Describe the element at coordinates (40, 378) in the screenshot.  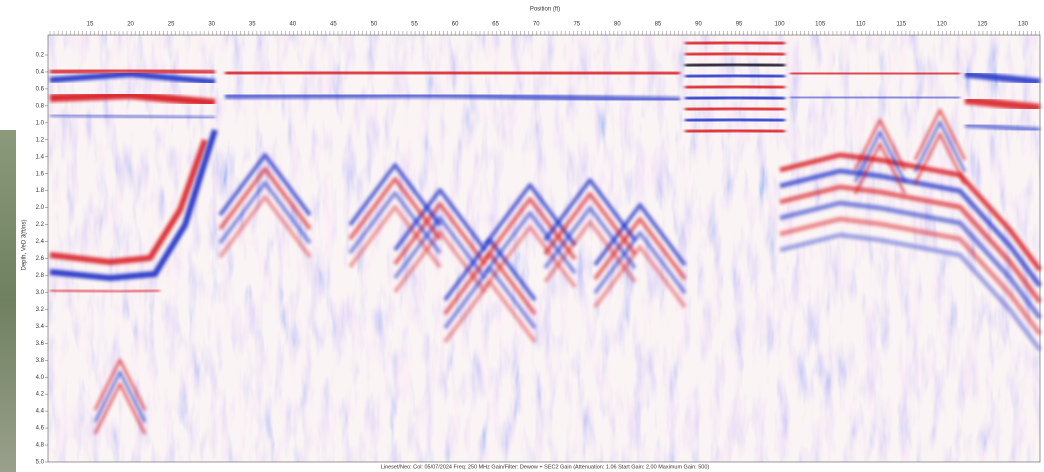
I see `y-tick-label: 4.0` at that location.